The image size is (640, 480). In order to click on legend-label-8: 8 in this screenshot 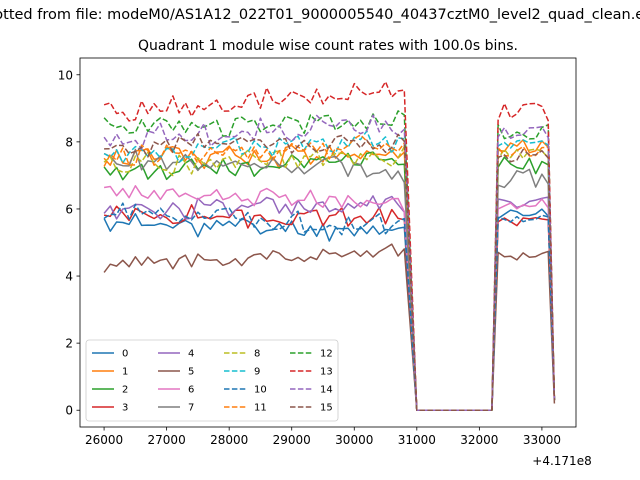, I will do `click(257, 354)`.